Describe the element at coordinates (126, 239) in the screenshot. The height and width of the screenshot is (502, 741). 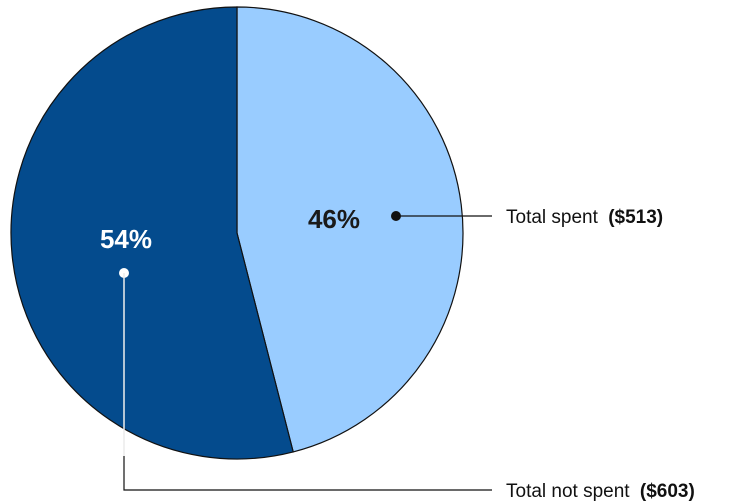
I see `slice-percent-label-total-not-spent: 54%` at that location.